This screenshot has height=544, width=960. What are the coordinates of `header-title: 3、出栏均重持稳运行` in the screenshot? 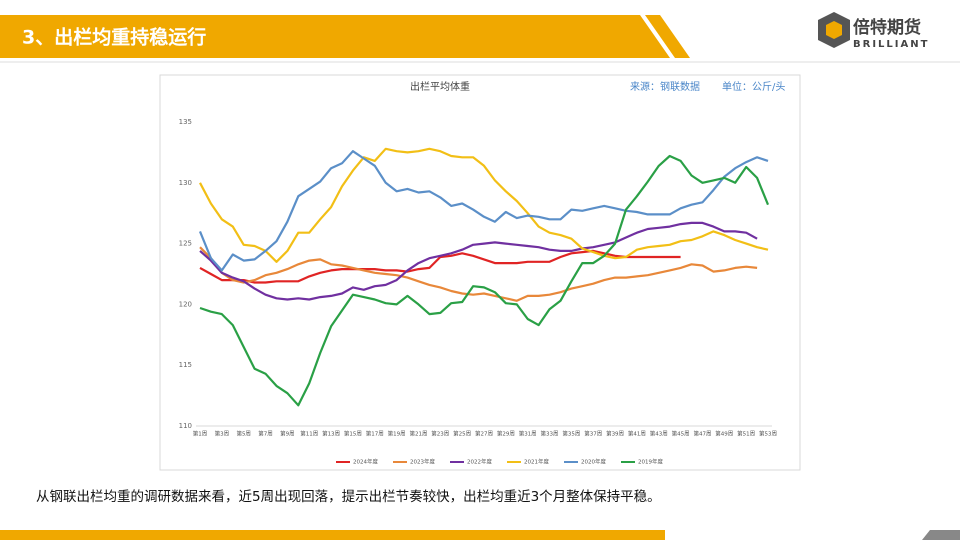 It's located at (114, 37).